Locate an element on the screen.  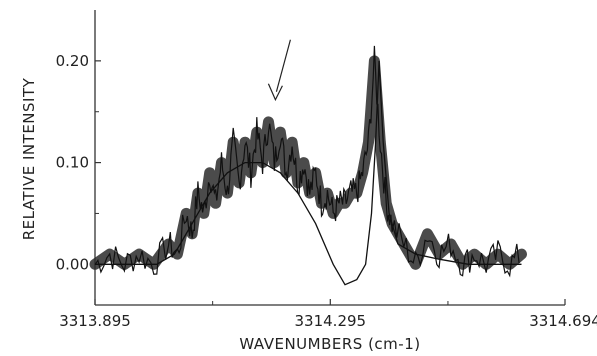
x-axis-title: WAVENUMBERS (cm-1) is located at coordinates (329, 344).